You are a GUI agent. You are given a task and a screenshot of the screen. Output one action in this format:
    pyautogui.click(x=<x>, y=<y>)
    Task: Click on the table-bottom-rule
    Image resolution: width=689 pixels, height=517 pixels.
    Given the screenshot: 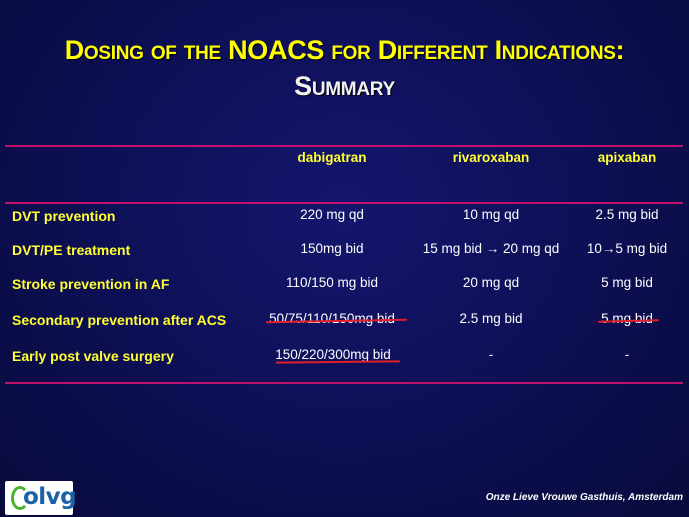 What is the action you would take?
    pyautogui.click(x=344, y=383)
    